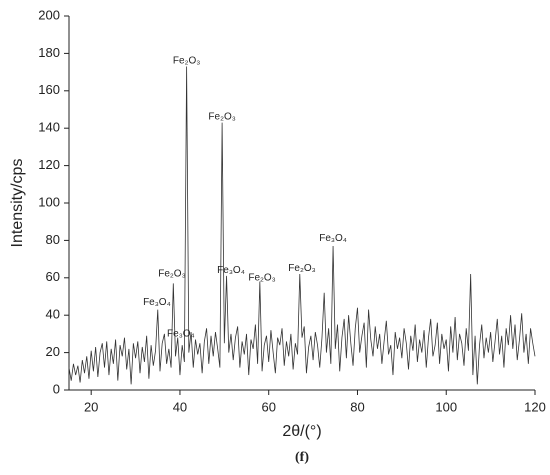 Image resolution: width=550 pixels, height=475 pixels. Describe the element at coordinates (56, 388) in the screenshot. I see `y-tick-label: 0` at that location.